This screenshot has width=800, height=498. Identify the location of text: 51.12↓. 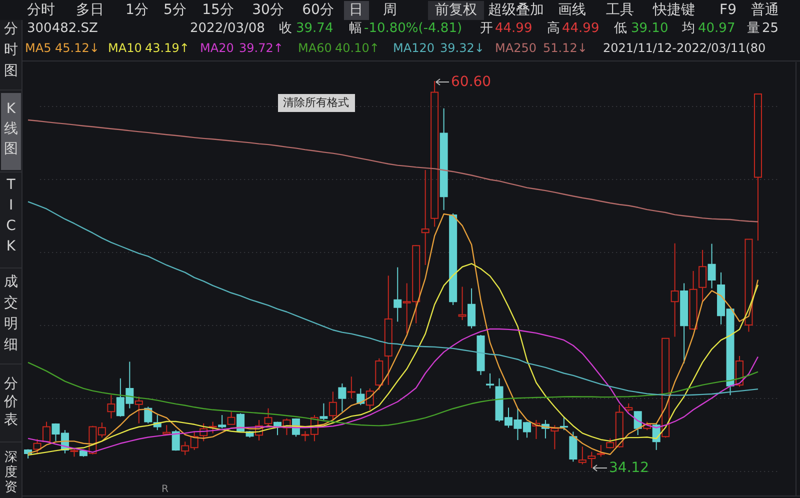
(565, 48).